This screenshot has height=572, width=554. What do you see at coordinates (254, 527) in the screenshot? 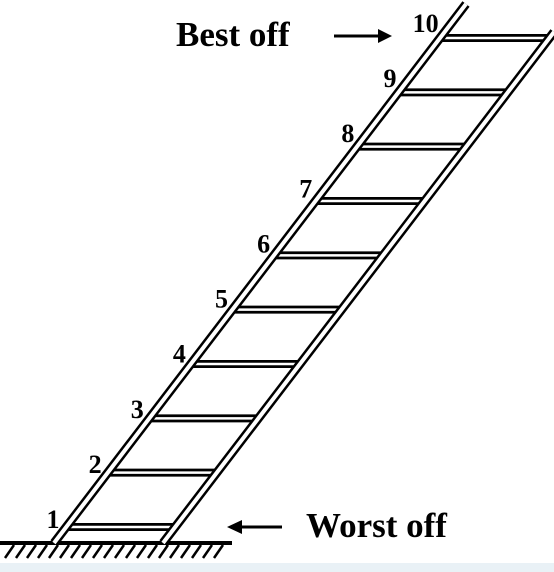
I see `worst-off-arrow-icon` at bounding box center [254, 527].